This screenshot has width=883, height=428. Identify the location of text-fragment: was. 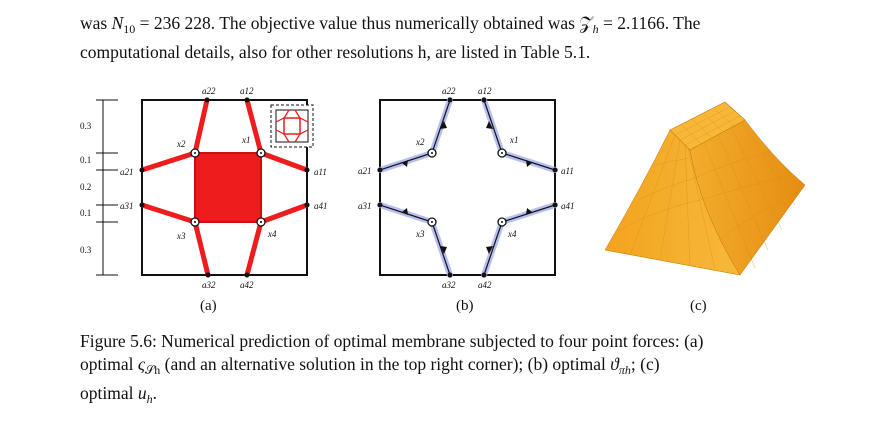
(96, 23).